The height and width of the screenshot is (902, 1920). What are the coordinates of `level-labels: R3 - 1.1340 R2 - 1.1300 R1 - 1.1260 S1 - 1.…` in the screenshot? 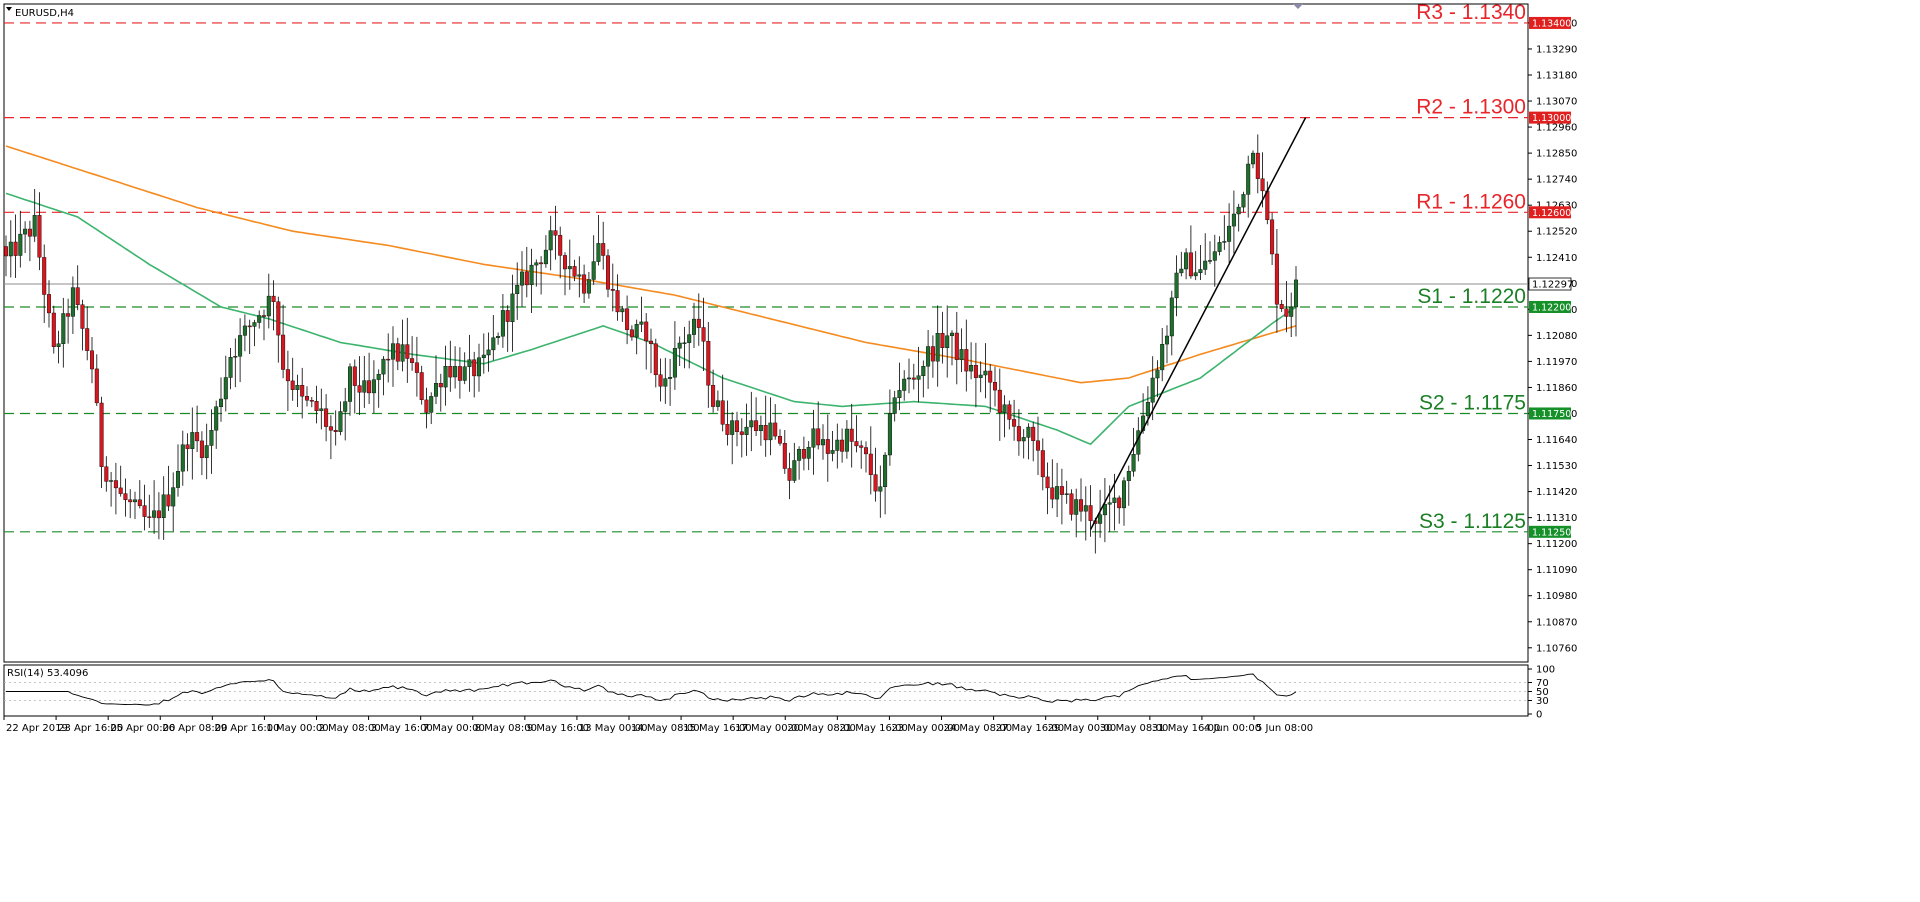 It's located at (1471, 267).